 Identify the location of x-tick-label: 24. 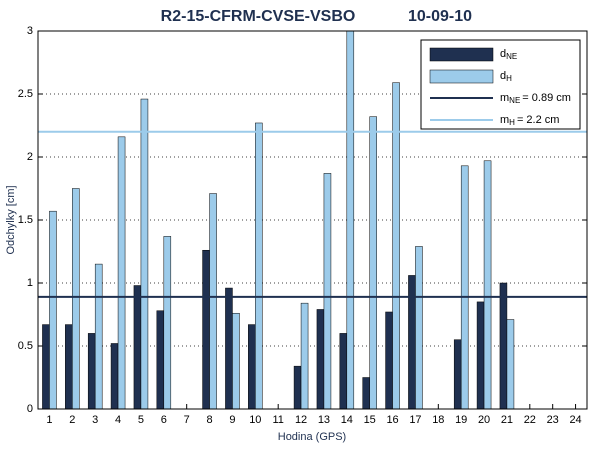
(575, 420).